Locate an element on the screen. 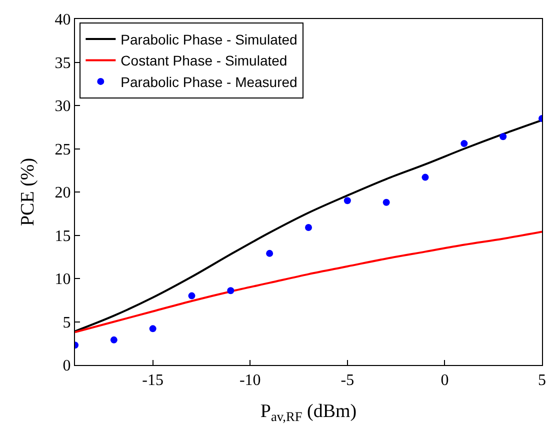 The height and width of the screenshot is (435, 558). y-tick-label: 30 is located at coordinates (62, 107).